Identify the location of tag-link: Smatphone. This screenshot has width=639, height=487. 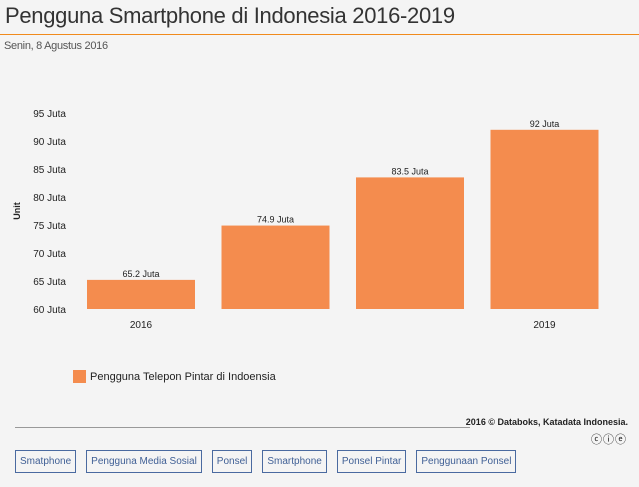
(46, 461).